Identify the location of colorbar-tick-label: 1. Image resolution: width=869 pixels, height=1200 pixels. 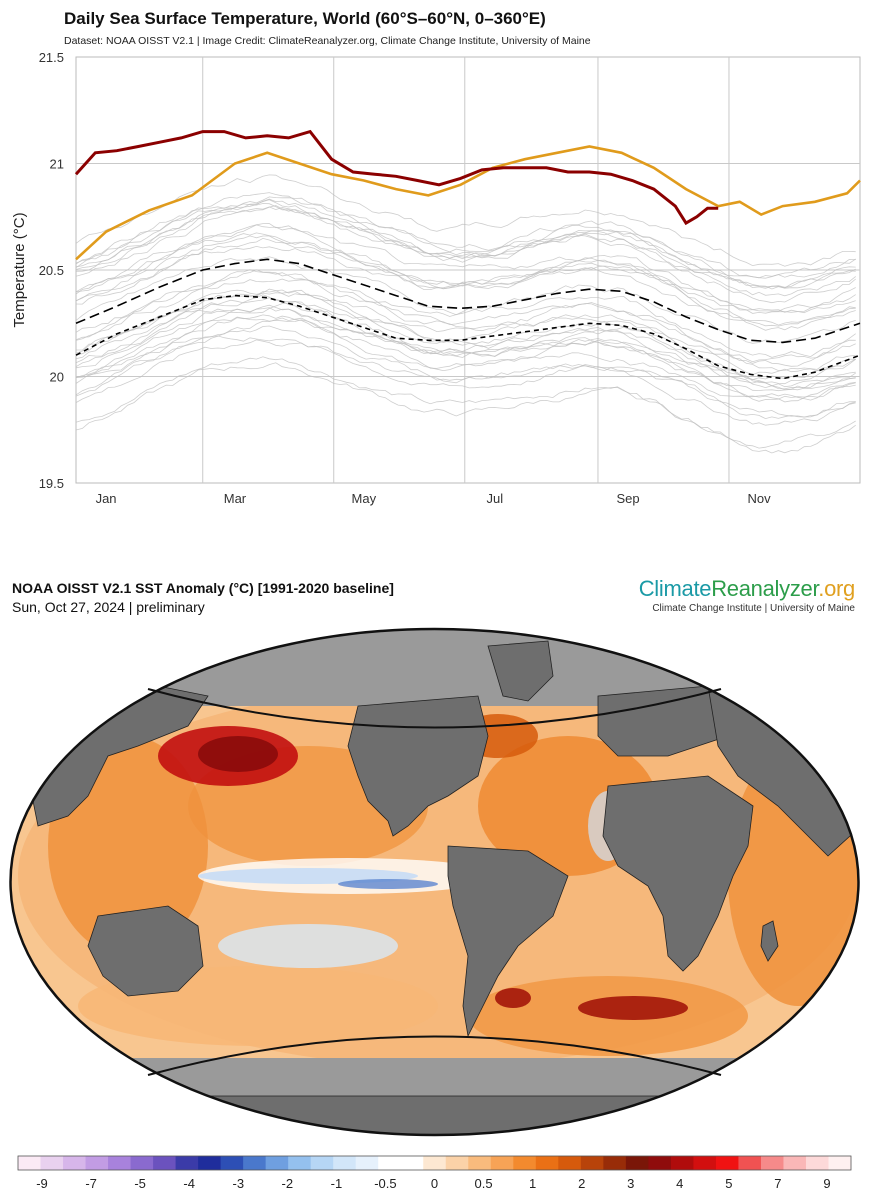
(532, 1183).